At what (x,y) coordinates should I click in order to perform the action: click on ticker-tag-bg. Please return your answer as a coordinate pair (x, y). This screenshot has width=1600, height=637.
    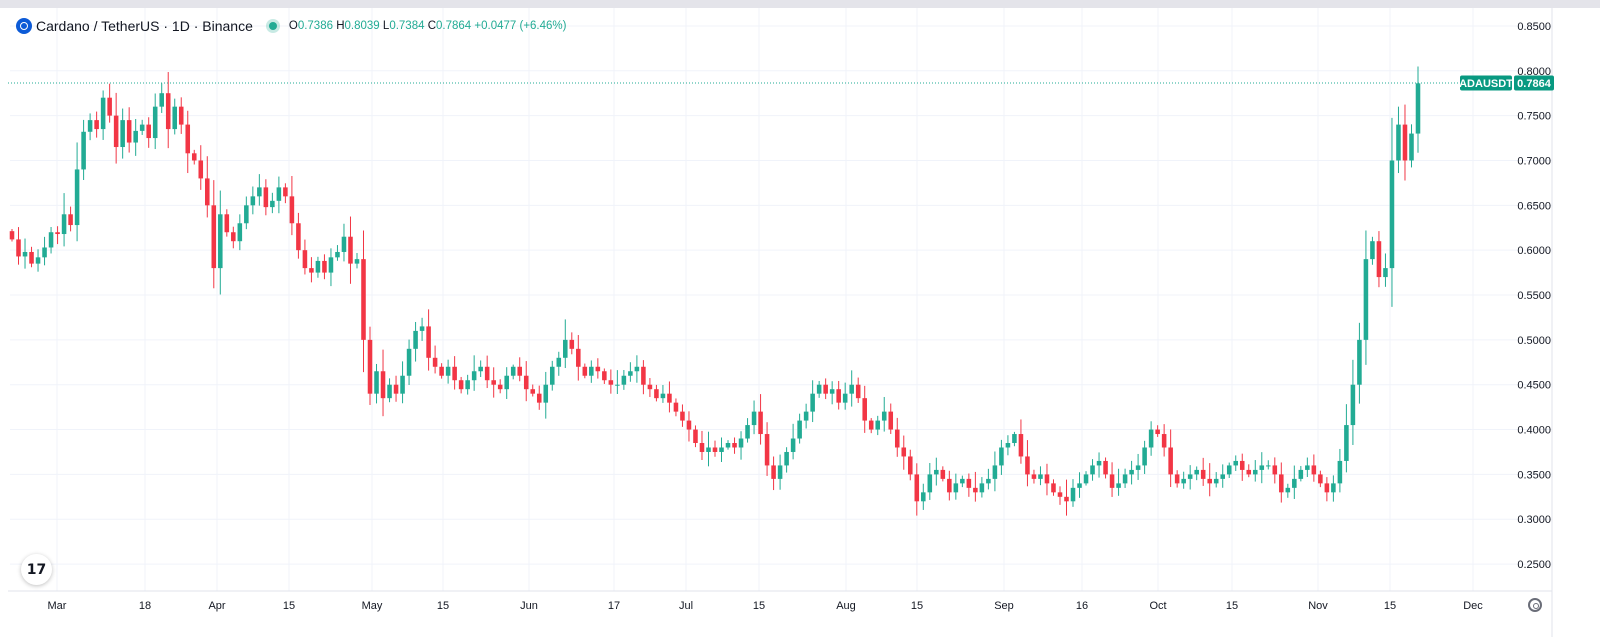
    Looking at the image, I should click on (1486, 83).